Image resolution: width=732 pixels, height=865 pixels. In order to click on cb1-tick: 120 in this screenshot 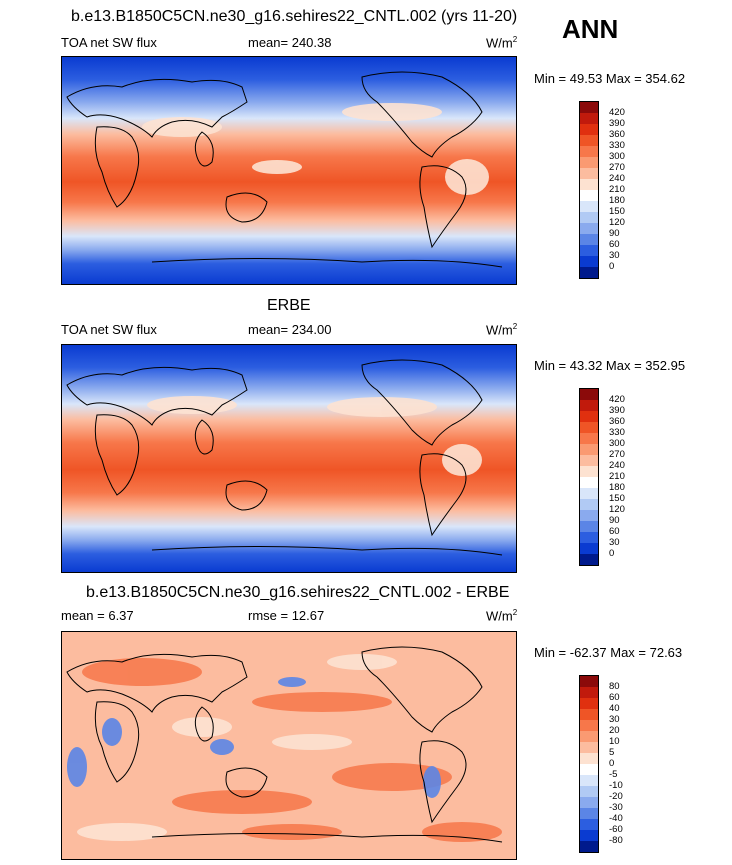, I will do `click(617, 222)`.